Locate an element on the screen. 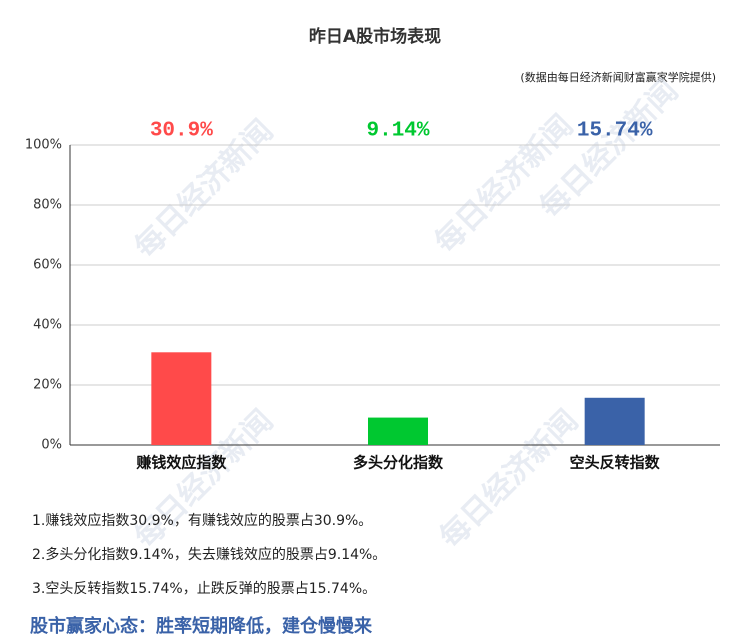 Image resolution: width=750 pixels, height=638 pixels. value-label: 15.74% is located at coordinates (615, 131).